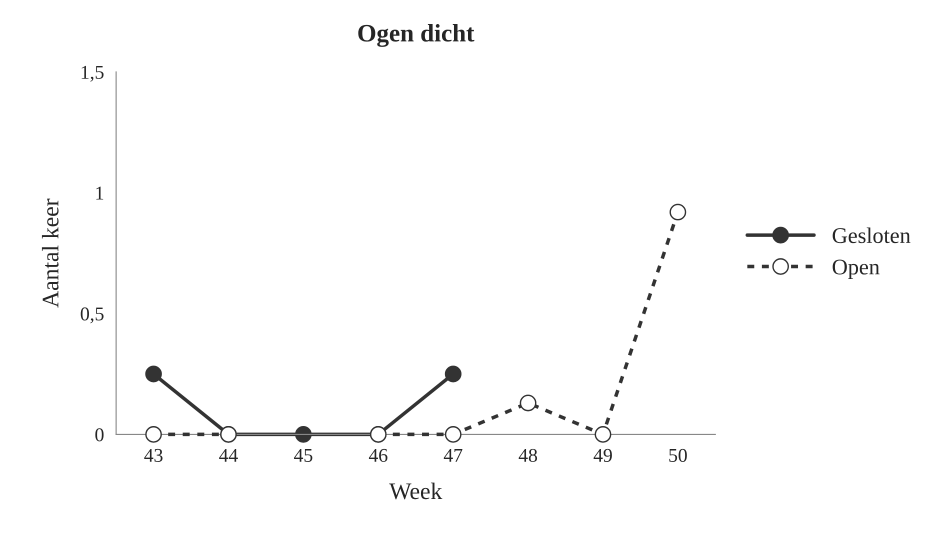  I want to click on y-tick-label: 0, so click(99, 435).